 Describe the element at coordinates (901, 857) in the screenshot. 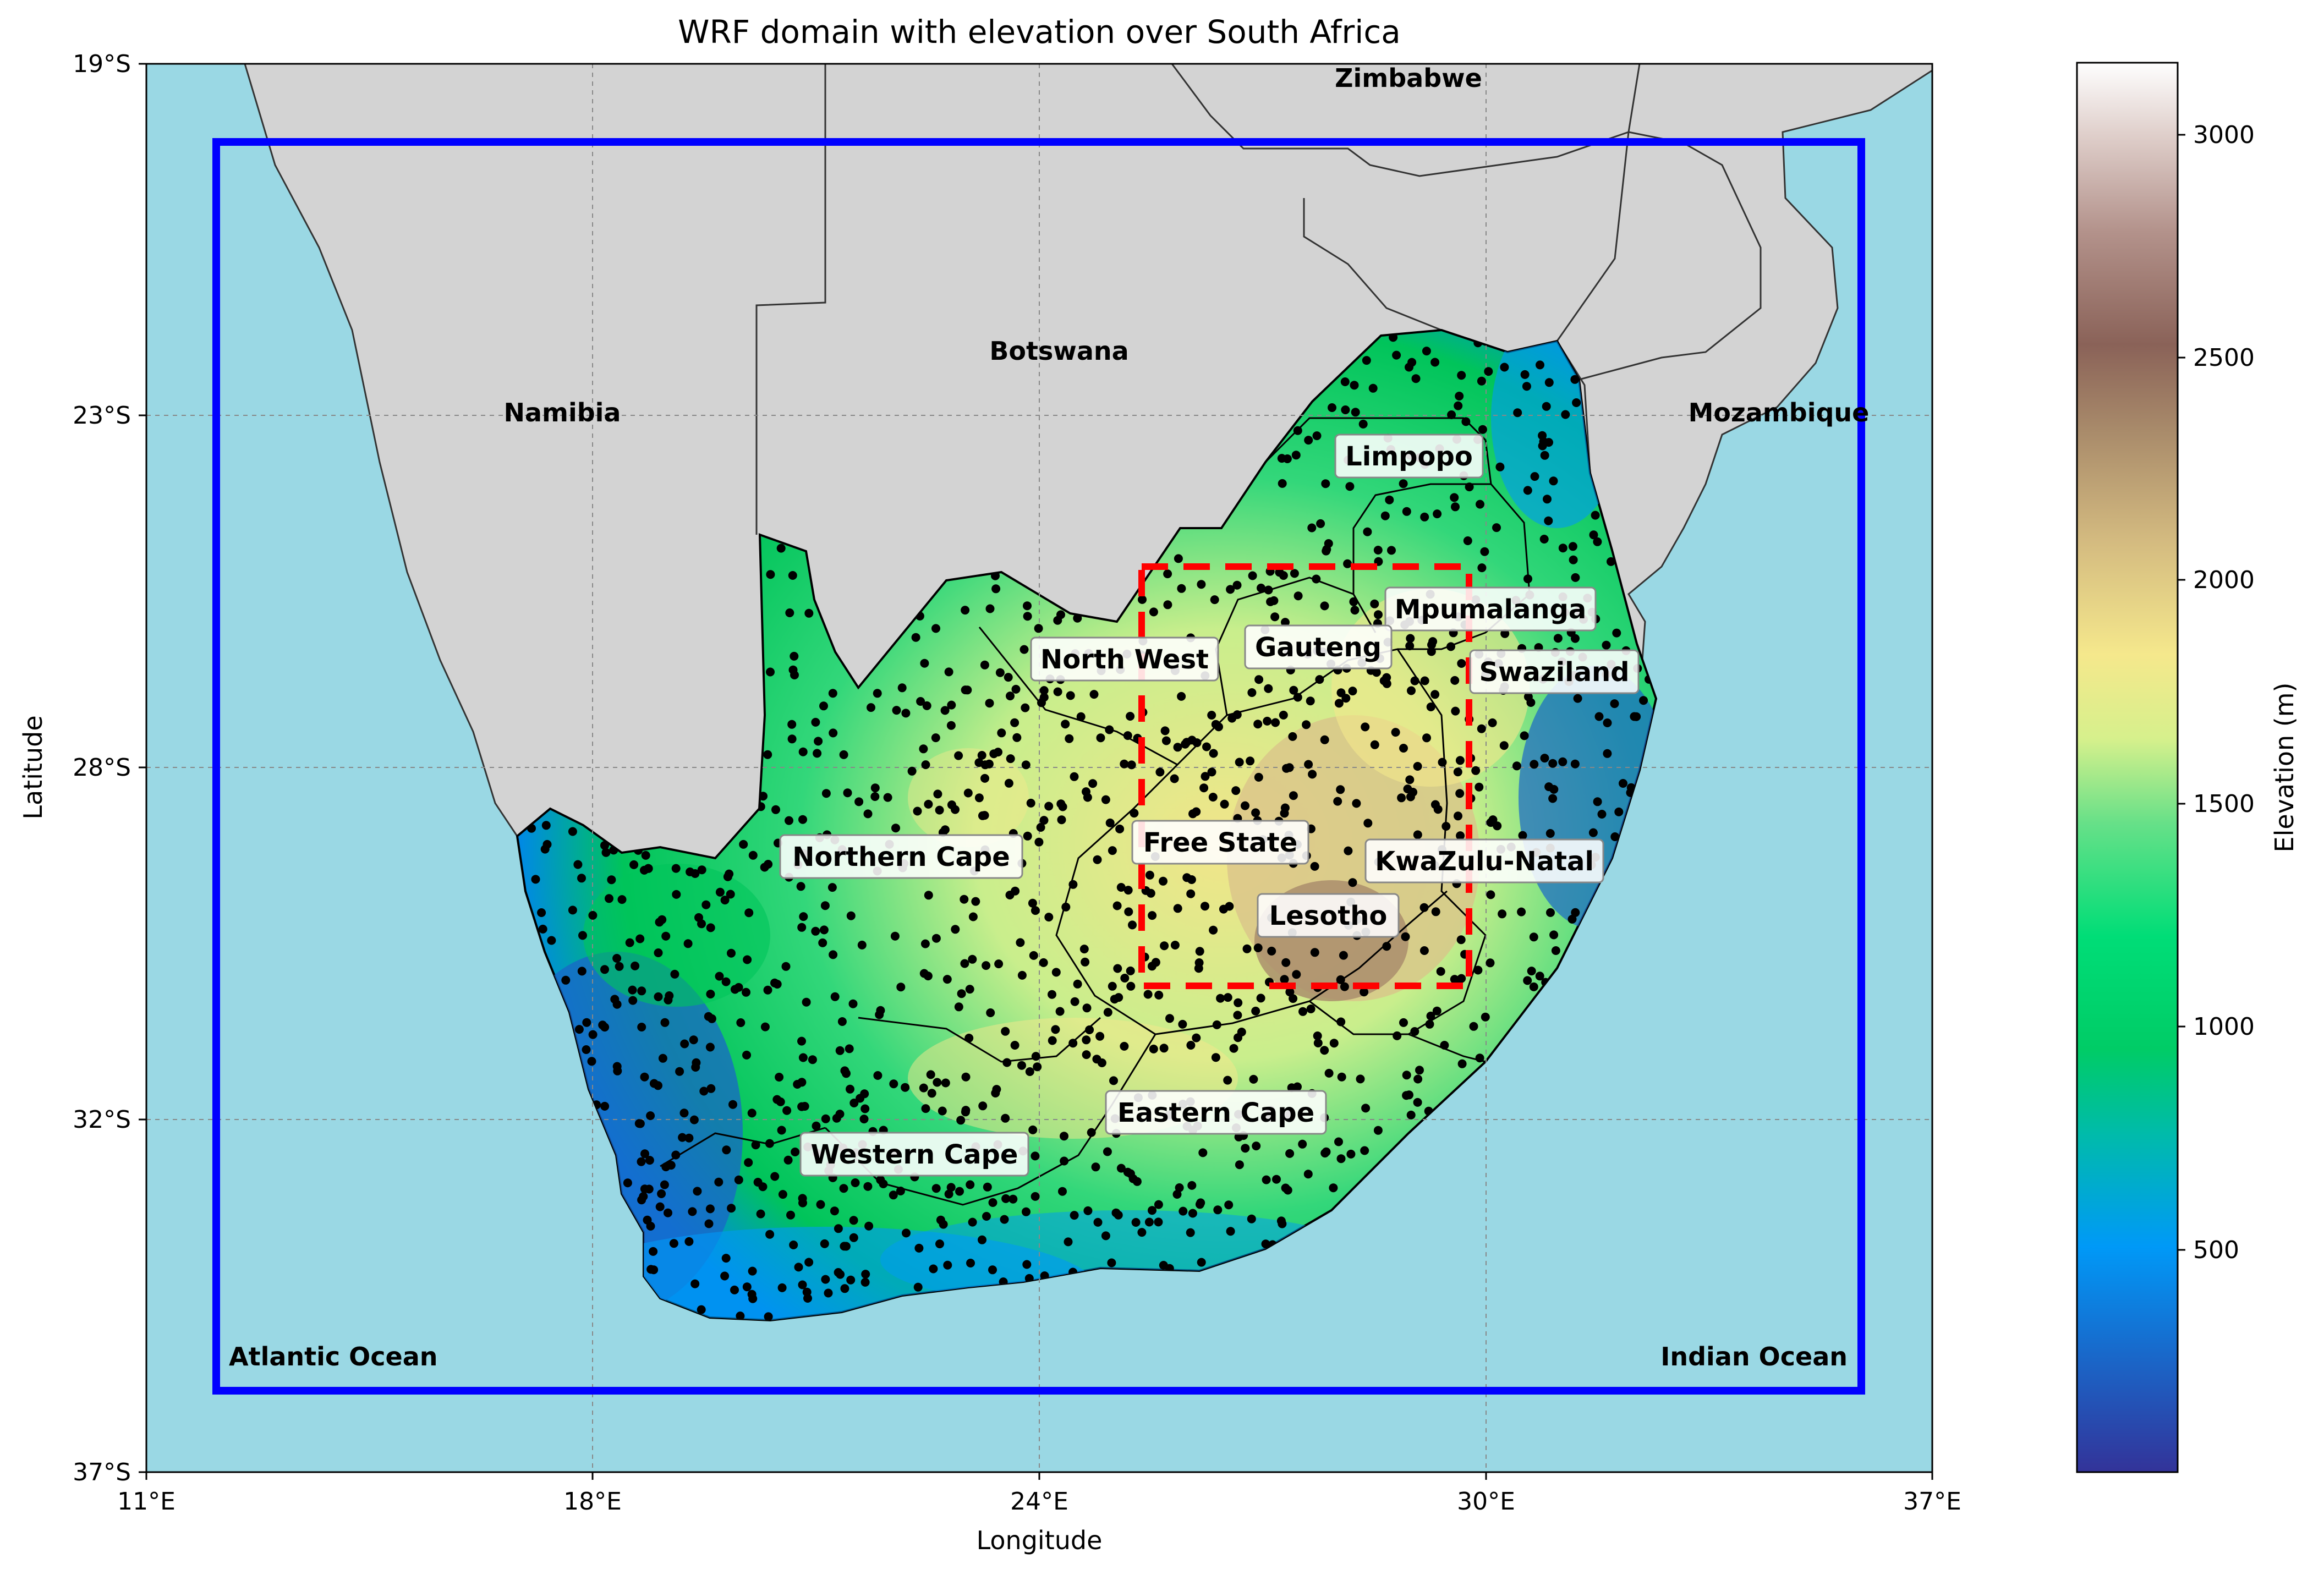

I see `province-label-northern-cape: Northern Cape` at that location.